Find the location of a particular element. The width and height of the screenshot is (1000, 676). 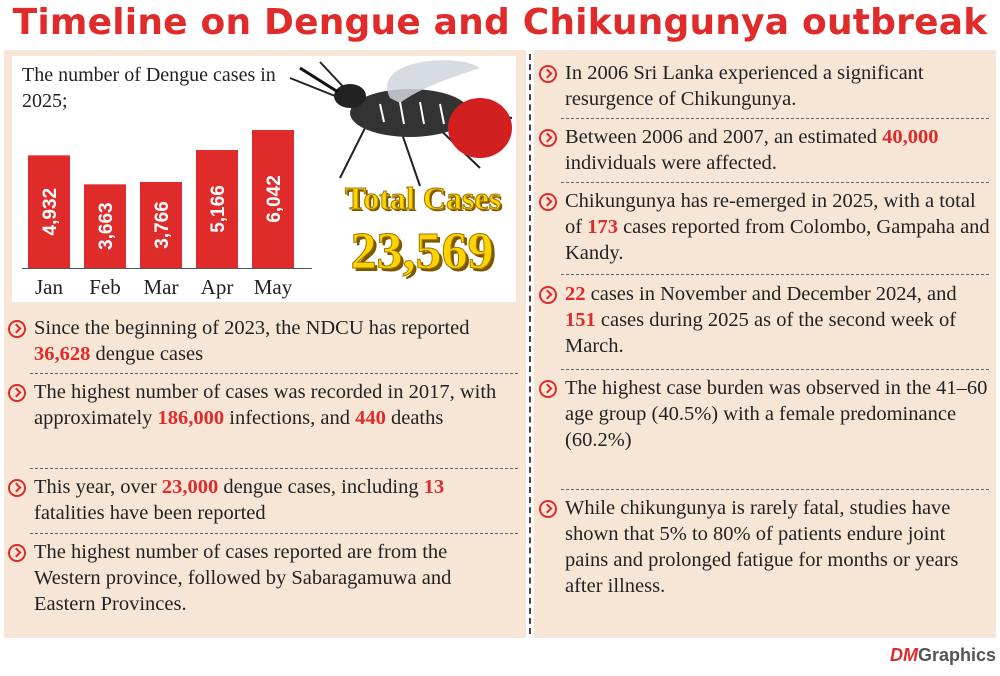

highlight-figure: 13 is located at coordinates (434, 487).